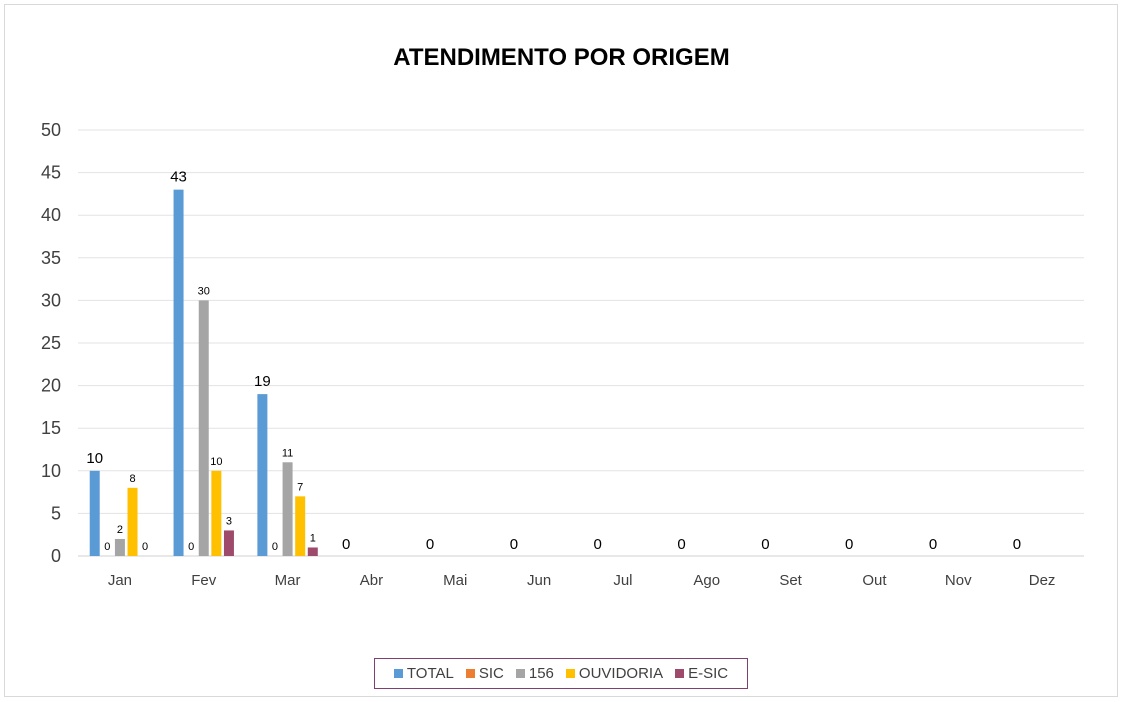  What do you see at coordinates (371, 580) in the screenshot?
I see `x-tick-label: Abr` at bounding box center [371, 580].